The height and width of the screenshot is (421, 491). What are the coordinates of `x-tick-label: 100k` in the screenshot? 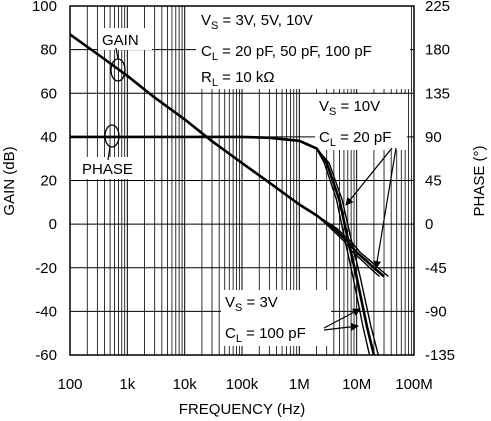 It's located at (242, 384).